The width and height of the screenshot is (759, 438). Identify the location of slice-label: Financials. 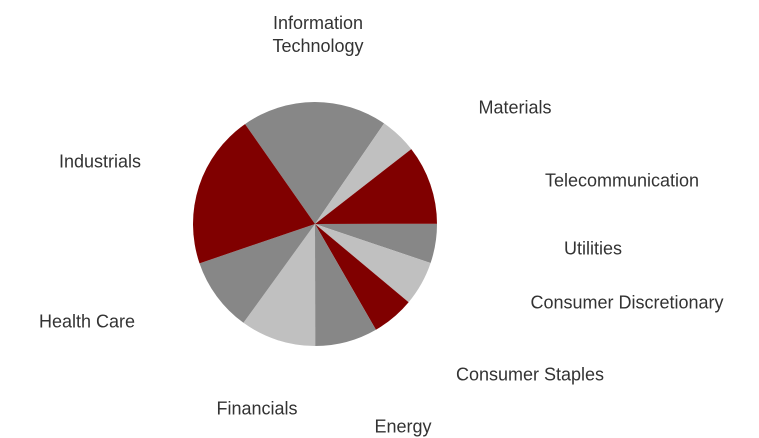
(257, 408).